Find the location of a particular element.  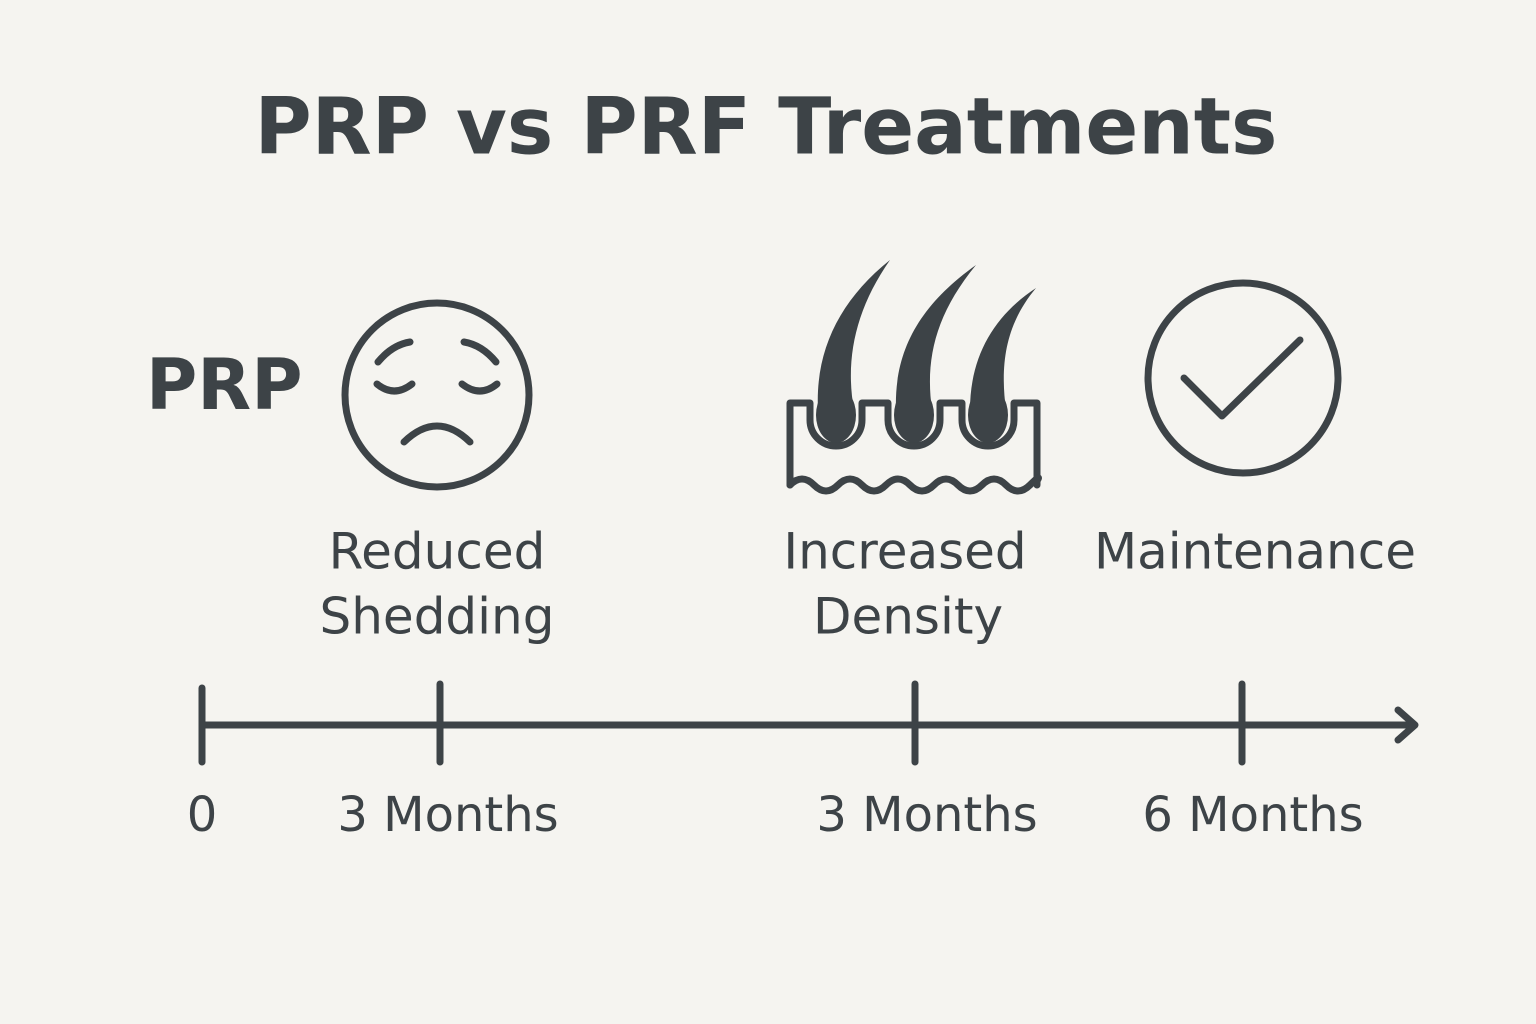

milestone-label: Increased is located at coordinates (904, 552).